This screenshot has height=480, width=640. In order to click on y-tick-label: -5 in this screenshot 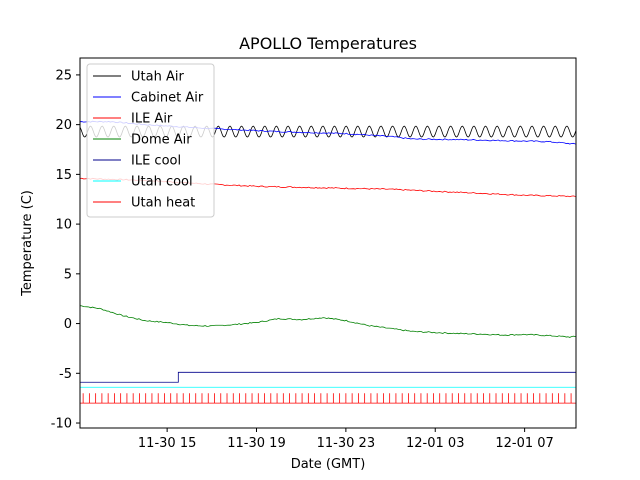, I will do `click(65, 374)`.